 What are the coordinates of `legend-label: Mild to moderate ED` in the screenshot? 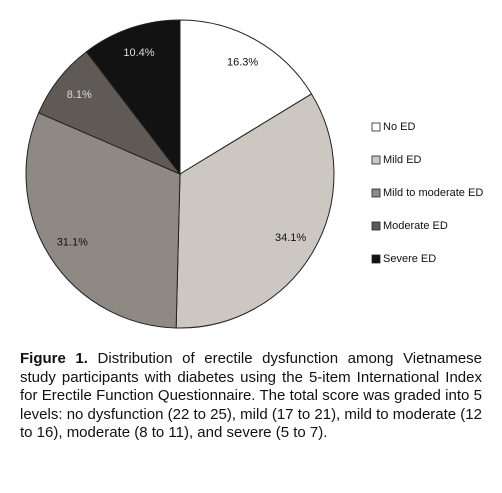 It's located at (433, 193).